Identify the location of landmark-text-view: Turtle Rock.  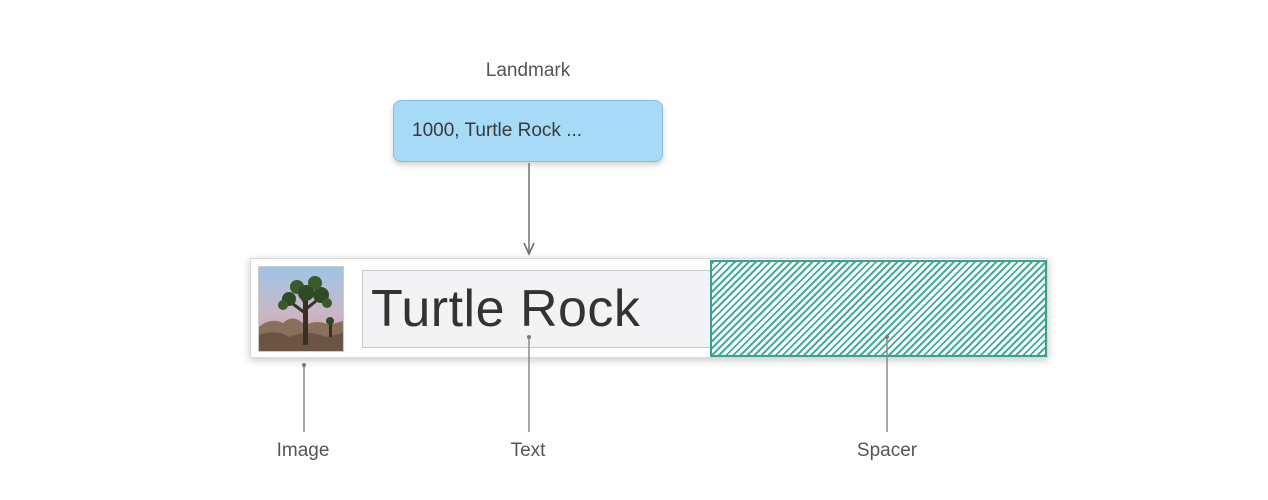
(536, 309).